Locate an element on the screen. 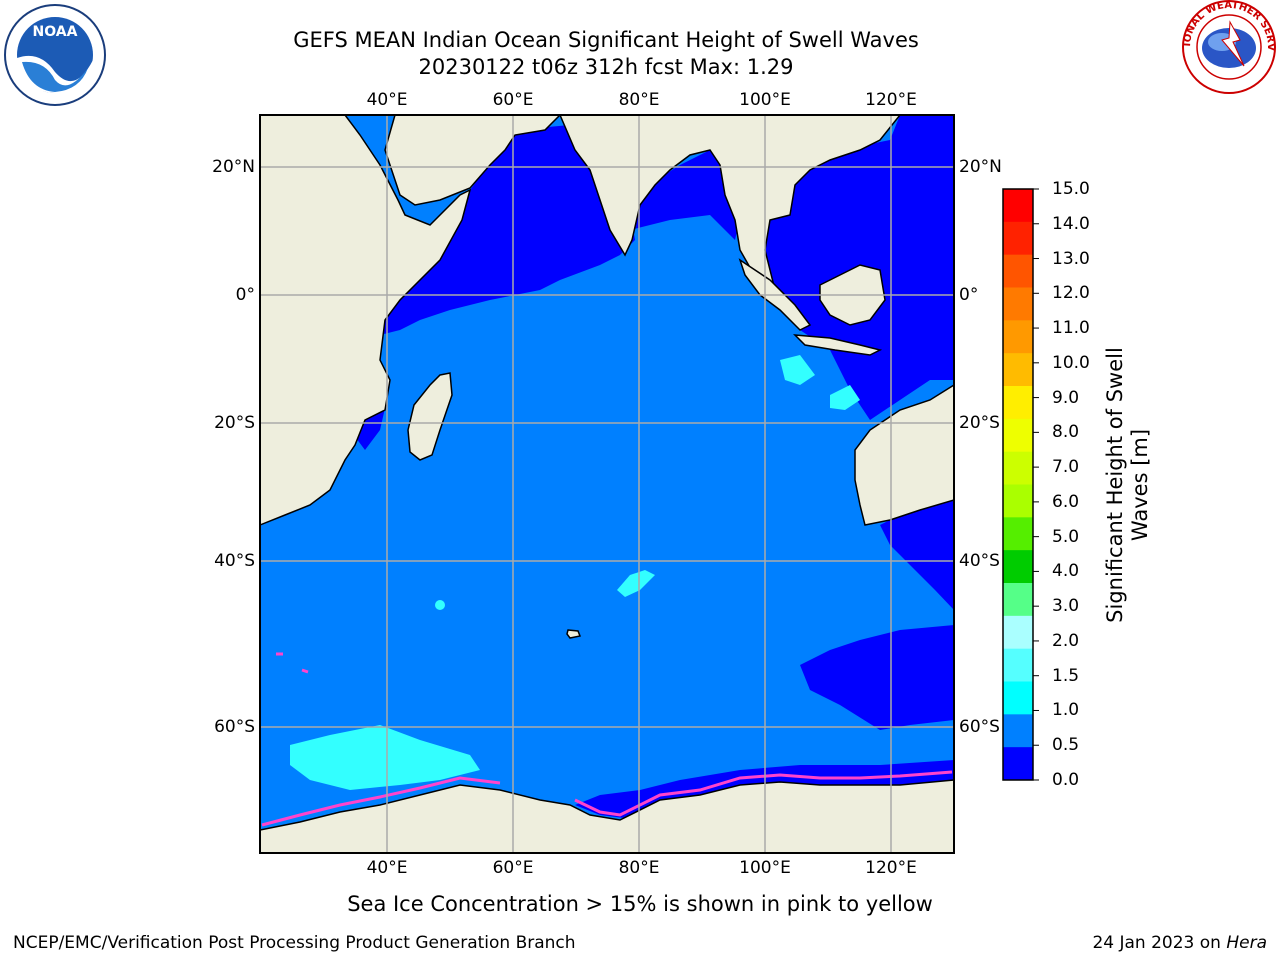 Image resolution: width=1280 pixels, height=960 pixels. footer-date: 24 Jan 2023 on Hera is located at coordinates (1179, 943).